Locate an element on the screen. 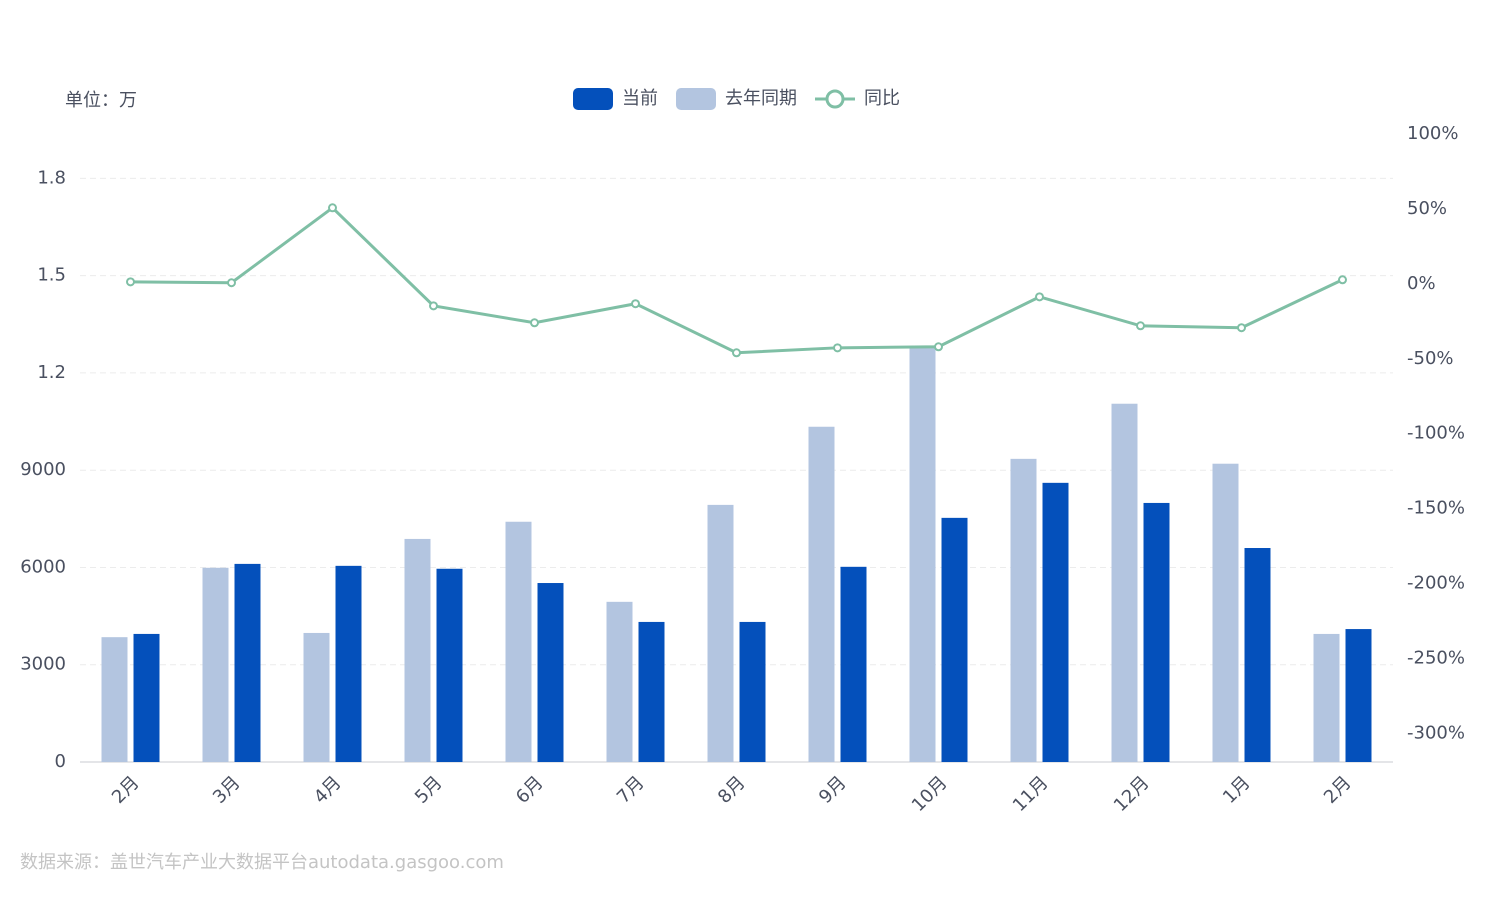 The image size is (1487, 899). y2-tick-label: 50% is located at coordinates (1427, 208).